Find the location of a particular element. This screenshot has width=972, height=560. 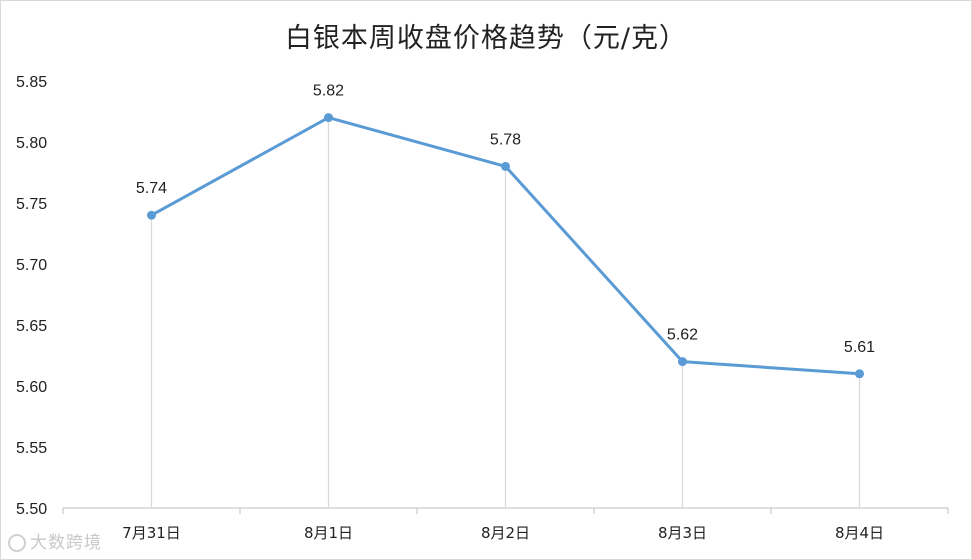

x-tick-label: 8月1日 is located at coordinates (328, 533).